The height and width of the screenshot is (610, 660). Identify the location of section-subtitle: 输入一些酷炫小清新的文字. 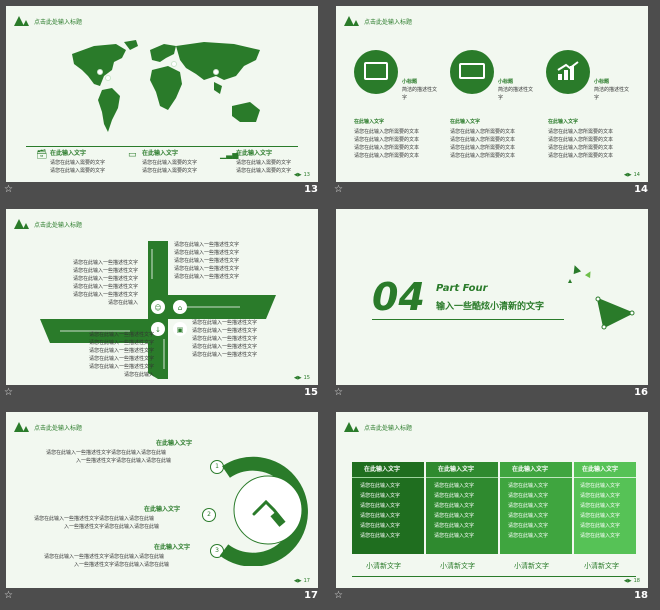
(490, 305).